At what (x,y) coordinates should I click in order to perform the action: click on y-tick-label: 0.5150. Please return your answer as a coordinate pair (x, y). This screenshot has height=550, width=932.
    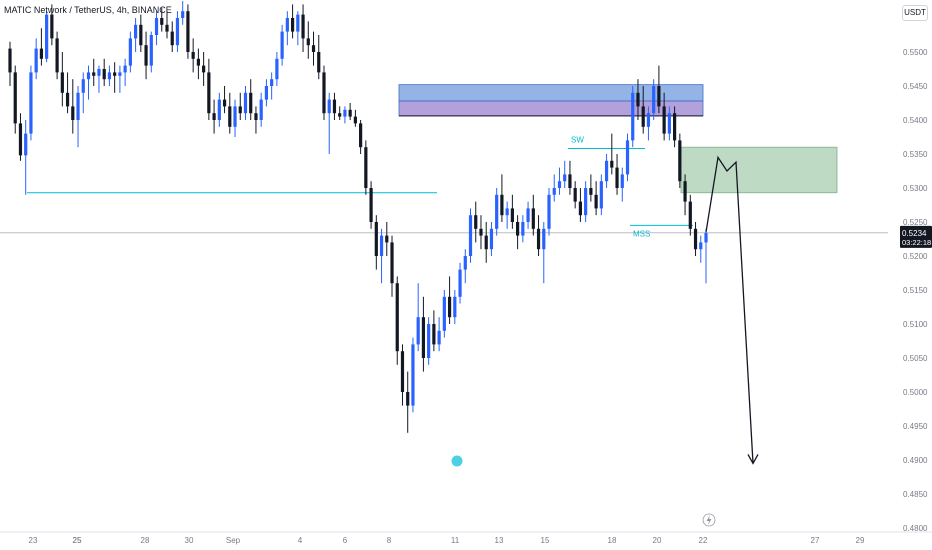
    Looking at the image, I should click on (915, 290).